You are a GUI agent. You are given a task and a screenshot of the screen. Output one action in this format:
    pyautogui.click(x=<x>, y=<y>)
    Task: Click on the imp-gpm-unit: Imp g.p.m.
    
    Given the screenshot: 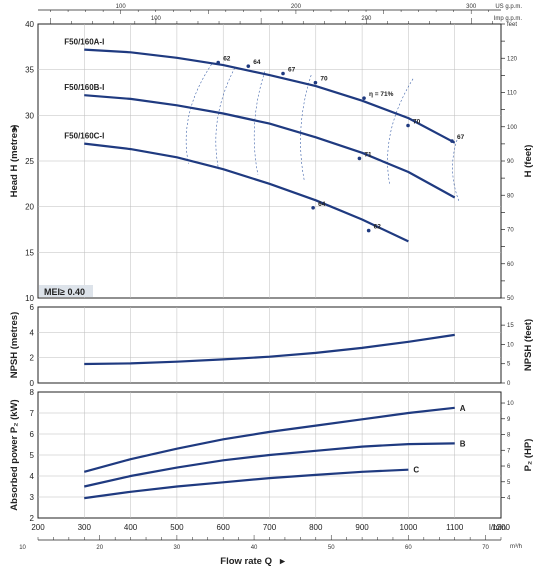 What is the action you would take?
    pyautogui.click(x=508, y=19)
    